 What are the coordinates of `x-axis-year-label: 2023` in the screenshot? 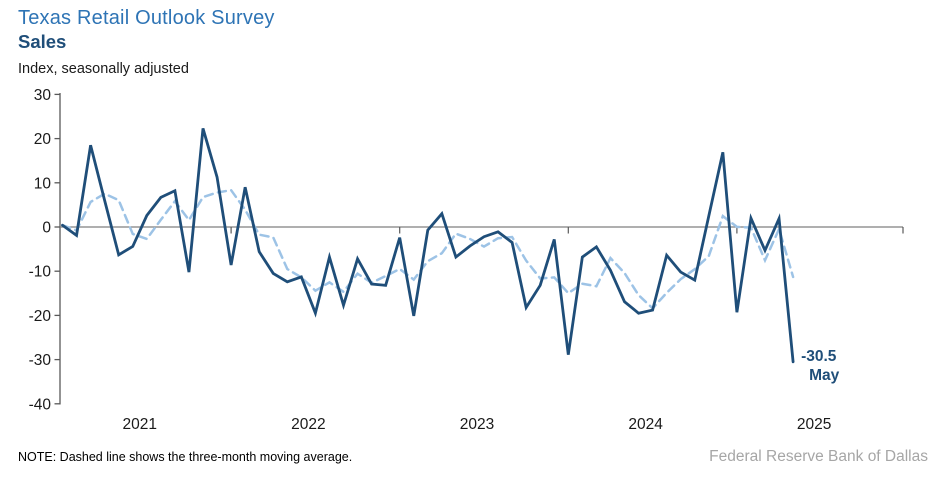 It's located at (477, 424).